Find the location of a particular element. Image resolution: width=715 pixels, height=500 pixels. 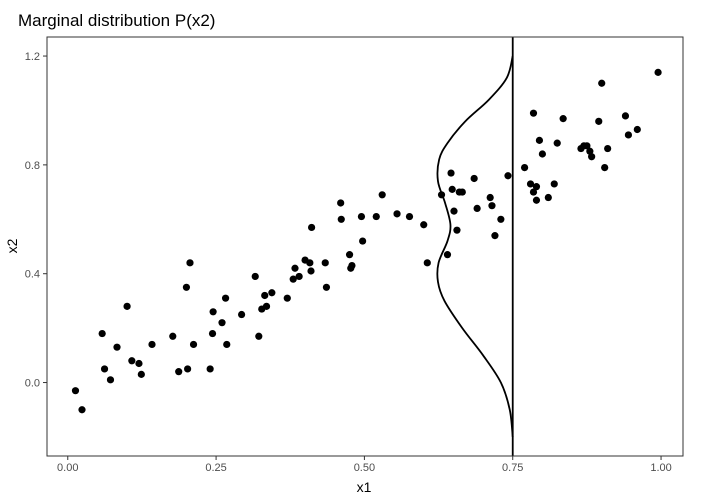

y-tick-label: 0.8 is located at coordinates (32, 166).